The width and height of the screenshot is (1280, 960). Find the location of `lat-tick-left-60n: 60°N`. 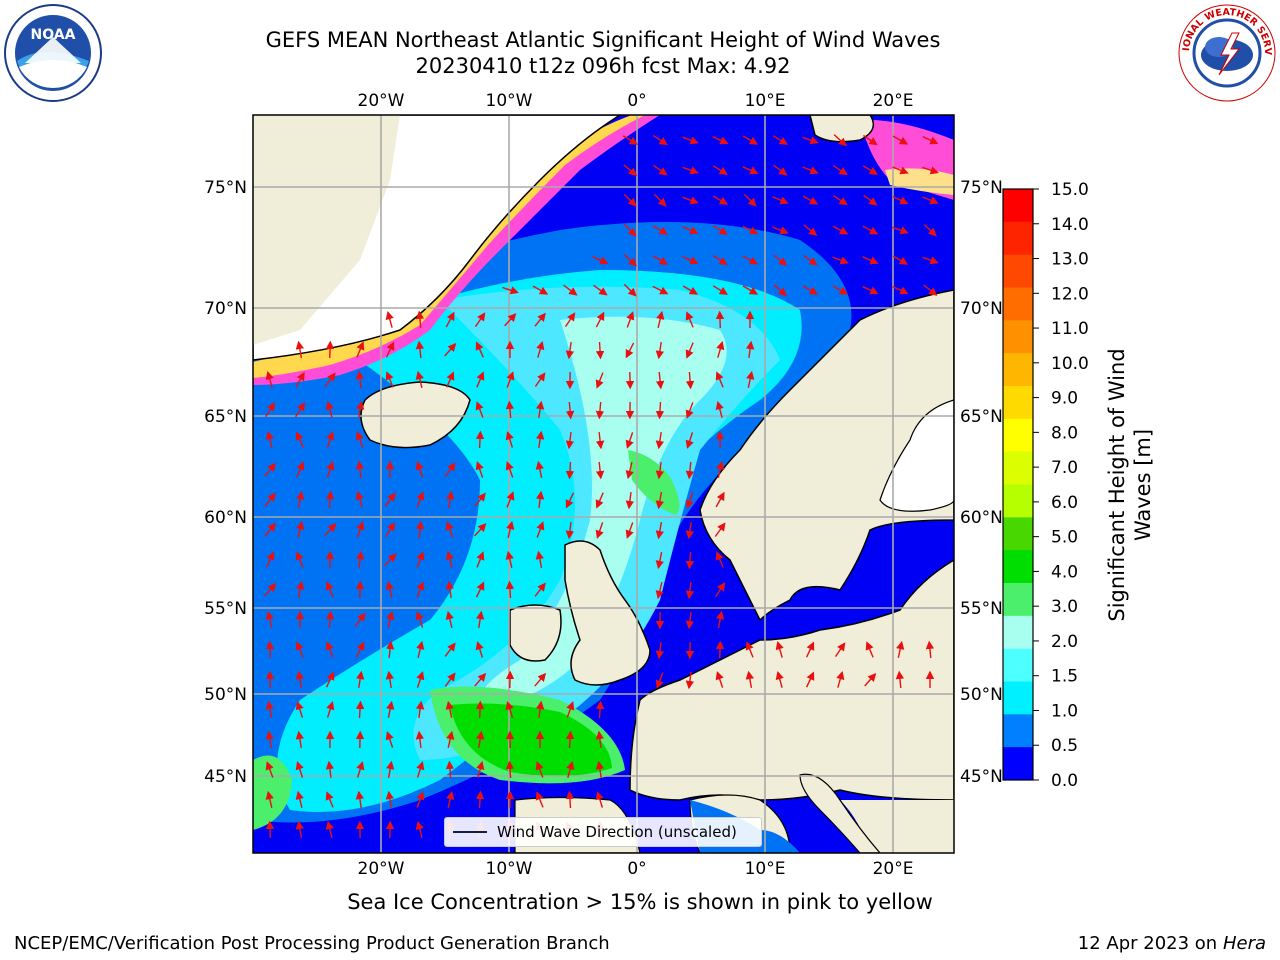

lat-tick-left-60n: 60°N is located at coordinates (225, 518).